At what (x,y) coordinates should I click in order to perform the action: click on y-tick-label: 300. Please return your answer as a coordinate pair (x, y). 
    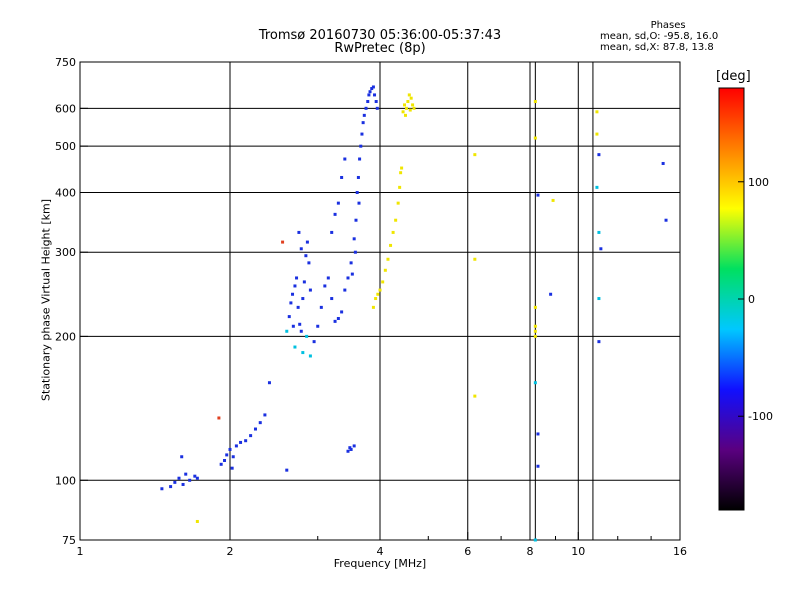
    Looking at the image, I should click on (65, 252).